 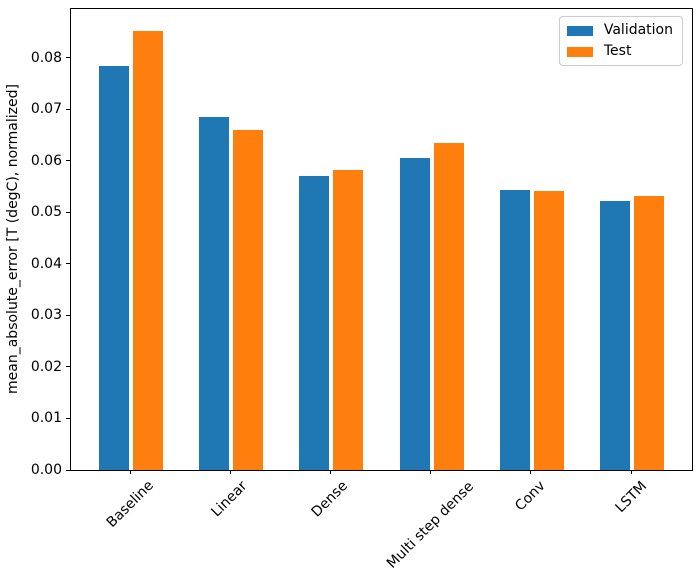 What do you see at coordinates (530, 496) in the screenshot?
I see `xtick-label: Conv` at bounding box center [530, 496].